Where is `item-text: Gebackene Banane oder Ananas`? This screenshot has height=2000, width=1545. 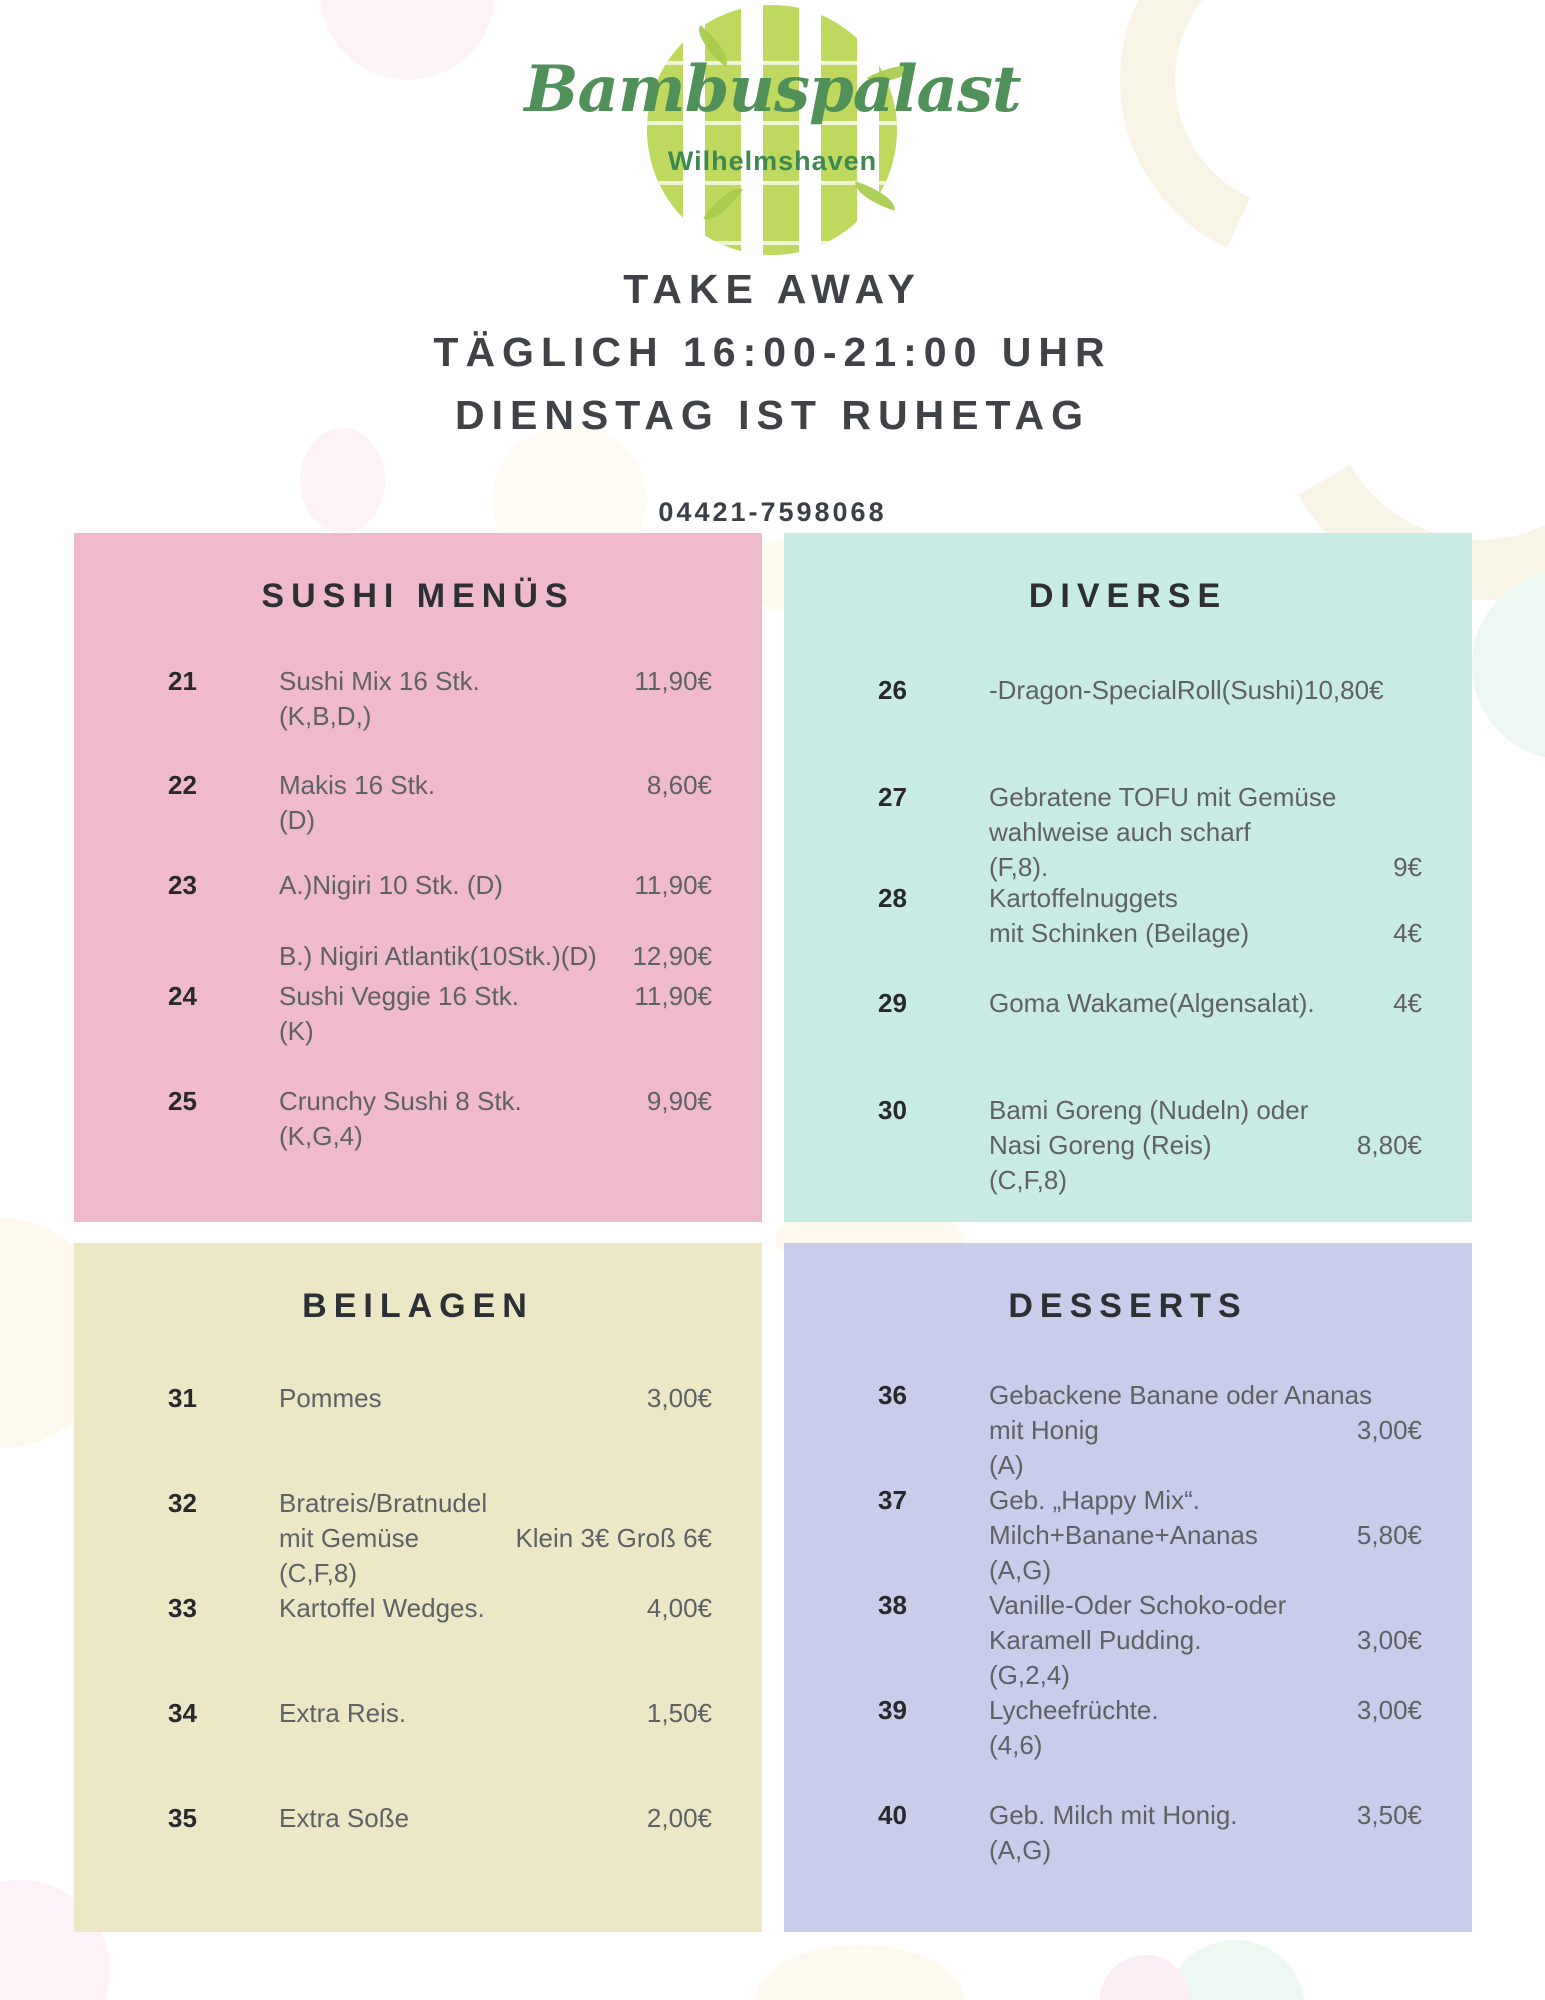
item-text: Gebackene Banane oder Ananas is located at coordinates (1181, 1395).